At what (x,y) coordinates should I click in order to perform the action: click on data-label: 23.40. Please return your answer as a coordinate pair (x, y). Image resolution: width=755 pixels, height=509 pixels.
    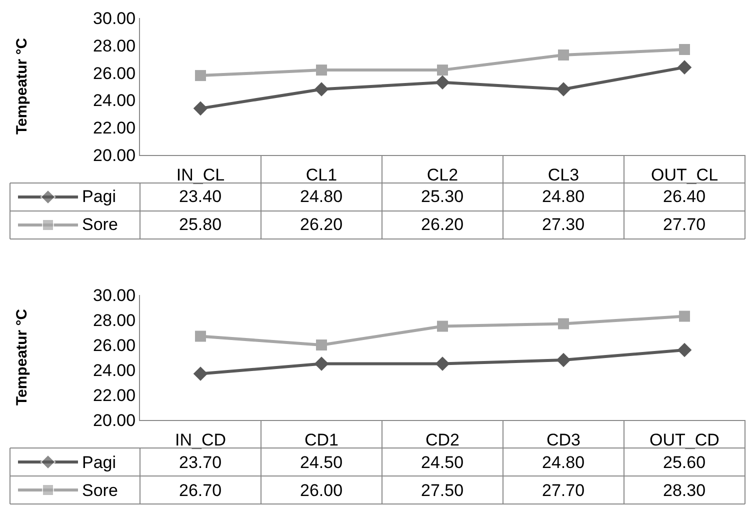
    Looking at the image, I should click on (200, 196).